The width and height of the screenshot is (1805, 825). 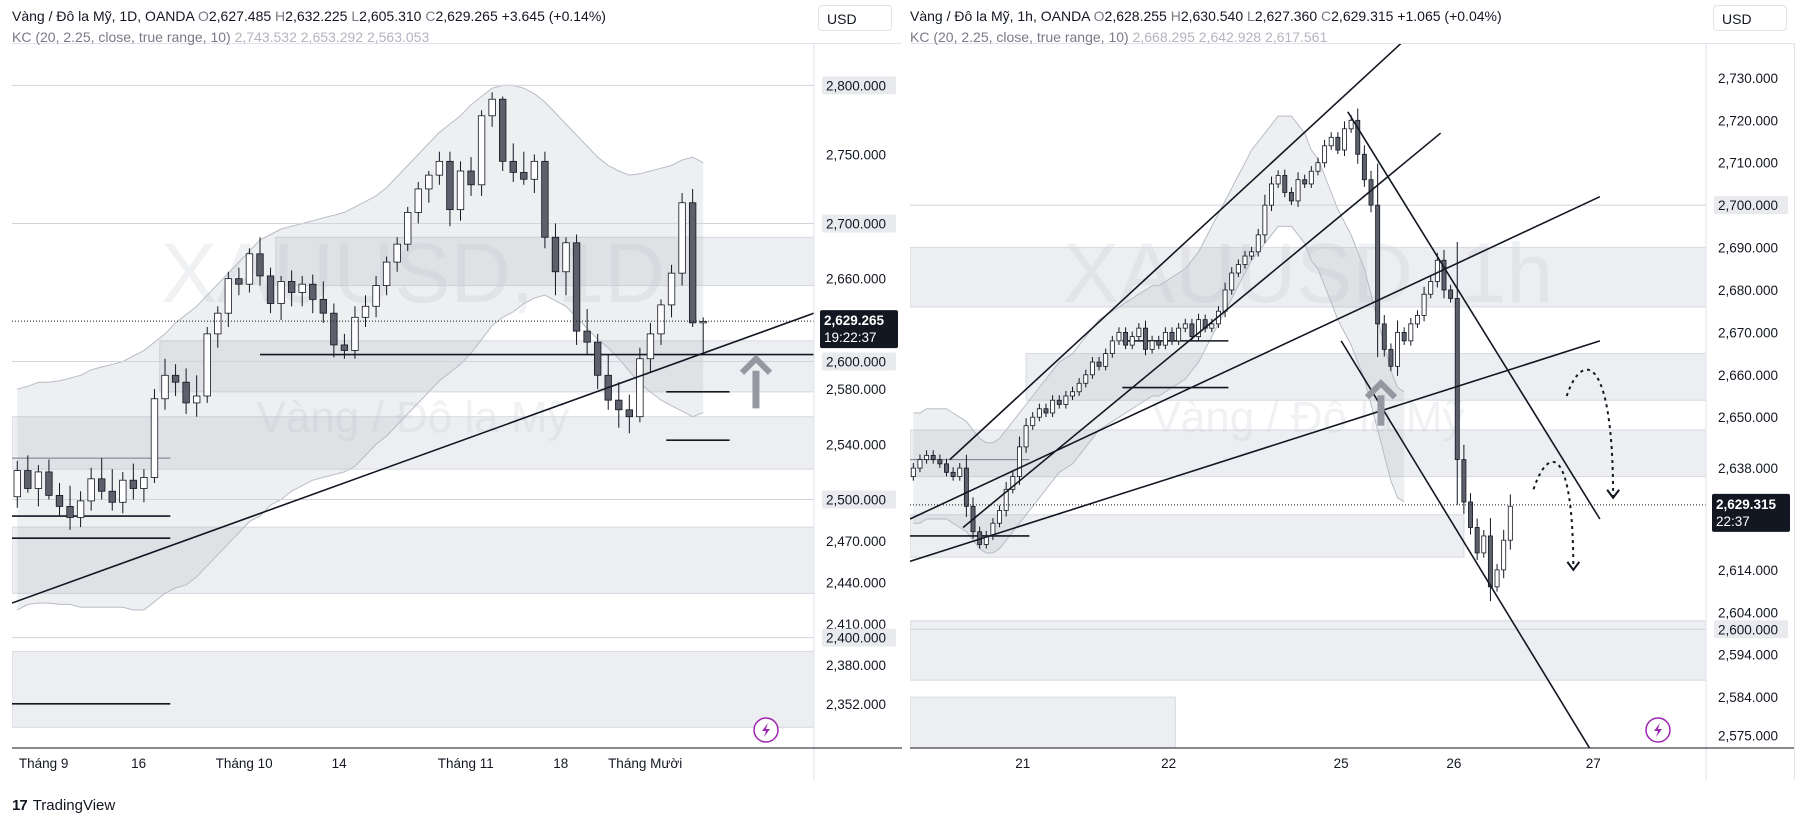 I want to click on kc-band-fill, so click(x=1159, y=334).